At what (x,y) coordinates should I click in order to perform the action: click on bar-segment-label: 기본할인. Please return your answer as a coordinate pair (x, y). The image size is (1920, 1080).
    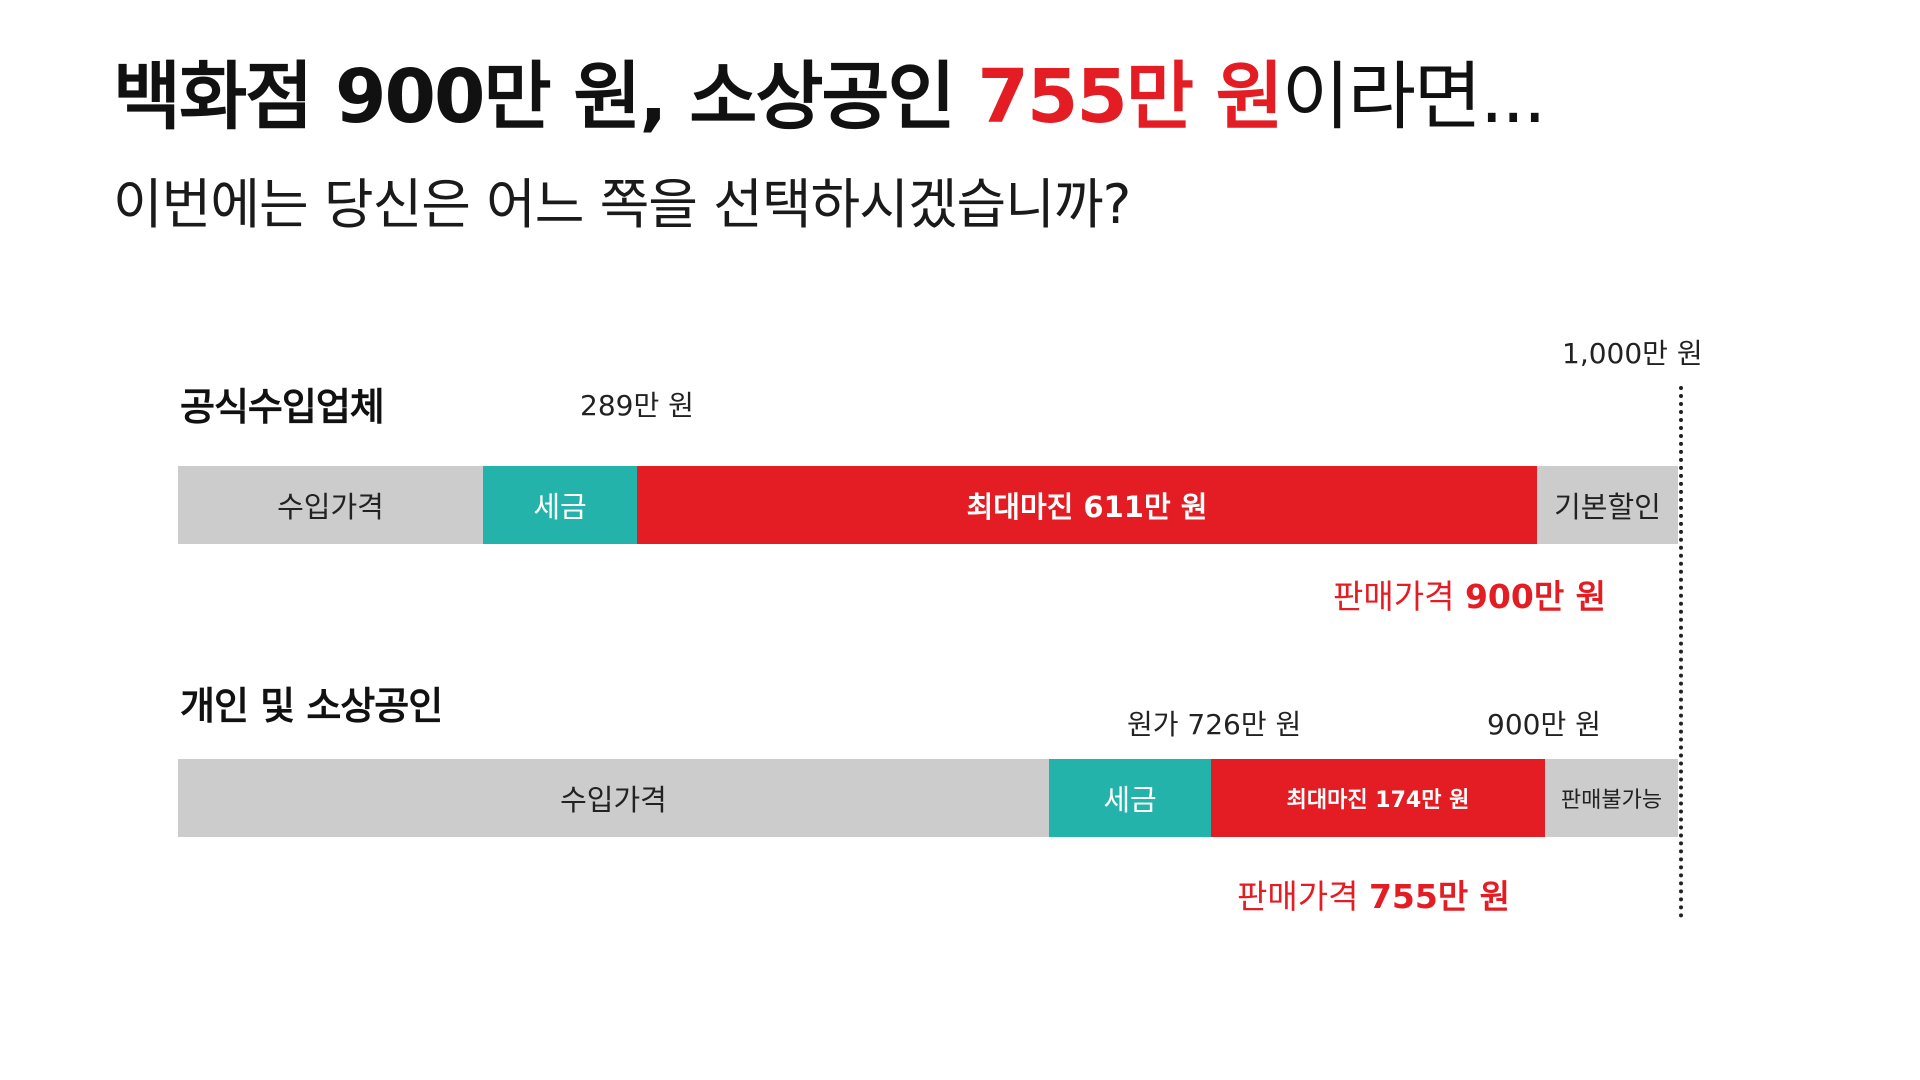
    Looking at the image, I should click on (1607, 507).